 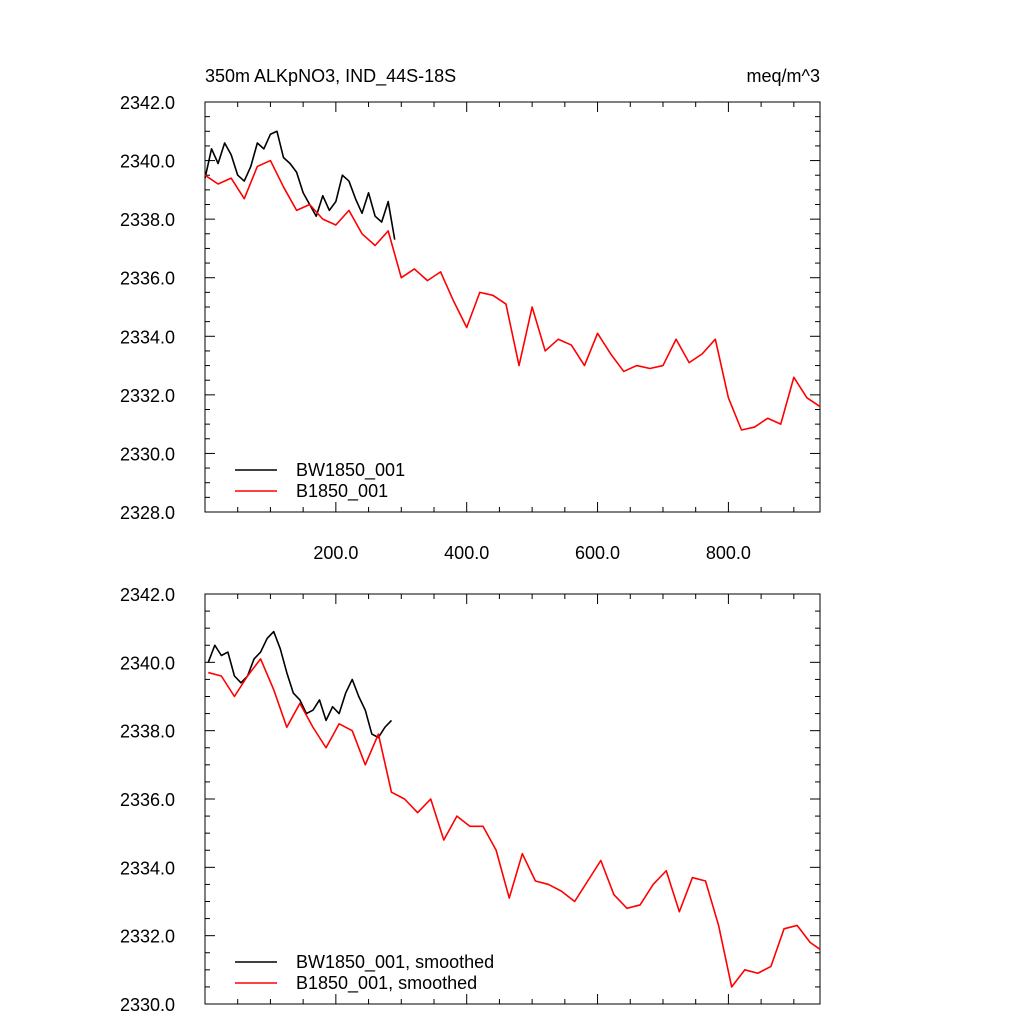 What do you see at coordinates (395, 962) in the screenshot?
I see `bottom-legend-label: BW1850_001, smoothed` at bounding box center [395, 962].